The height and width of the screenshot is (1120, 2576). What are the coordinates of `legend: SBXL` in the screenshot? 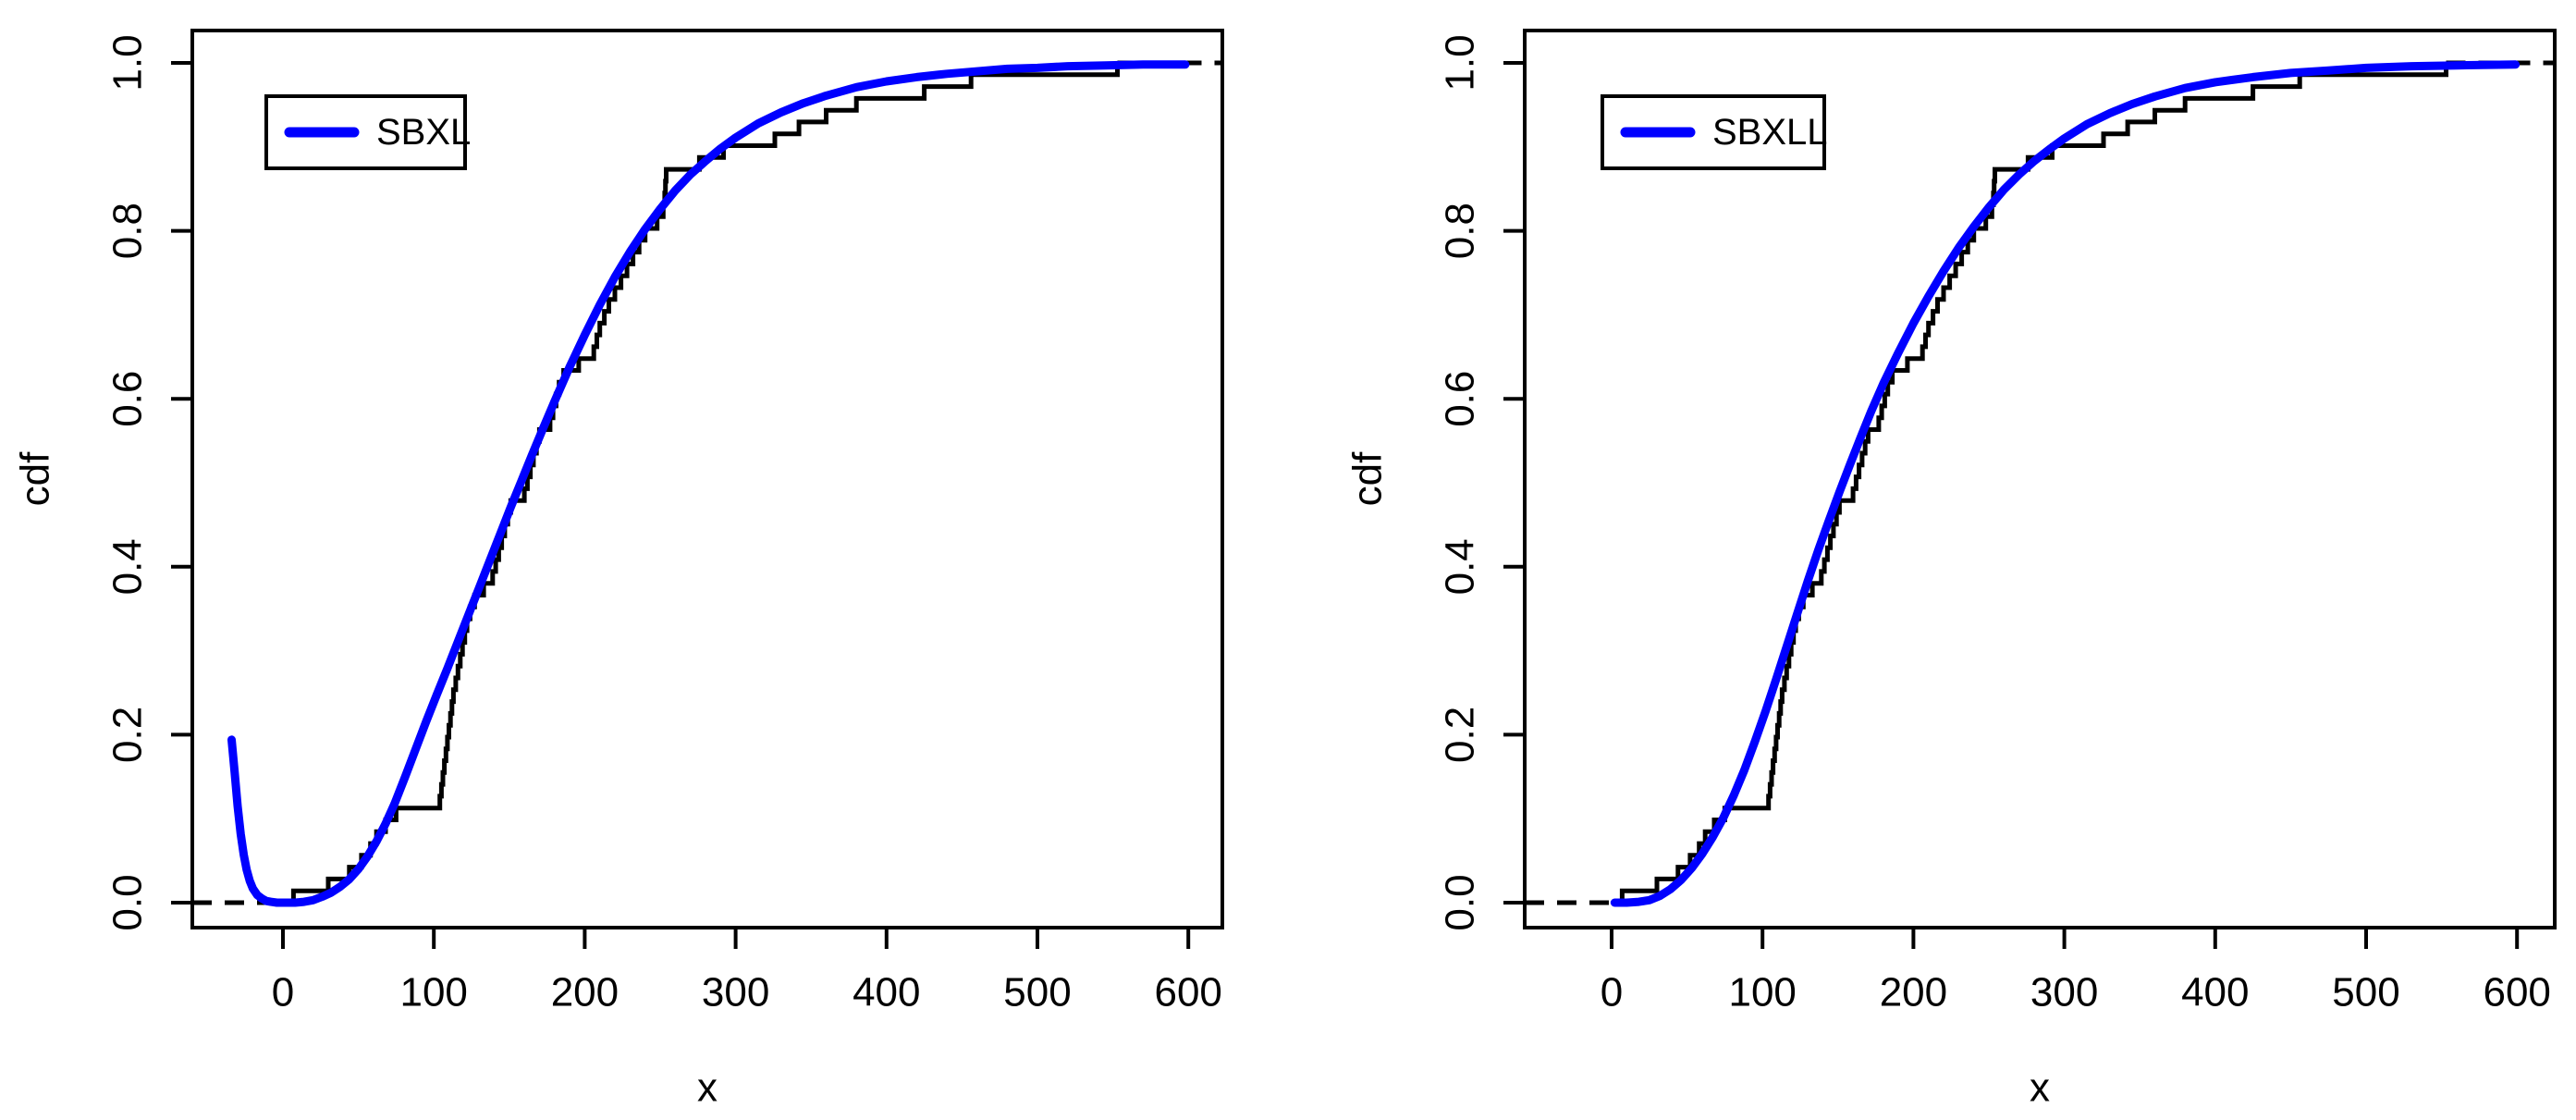 It's located at (367, 132).